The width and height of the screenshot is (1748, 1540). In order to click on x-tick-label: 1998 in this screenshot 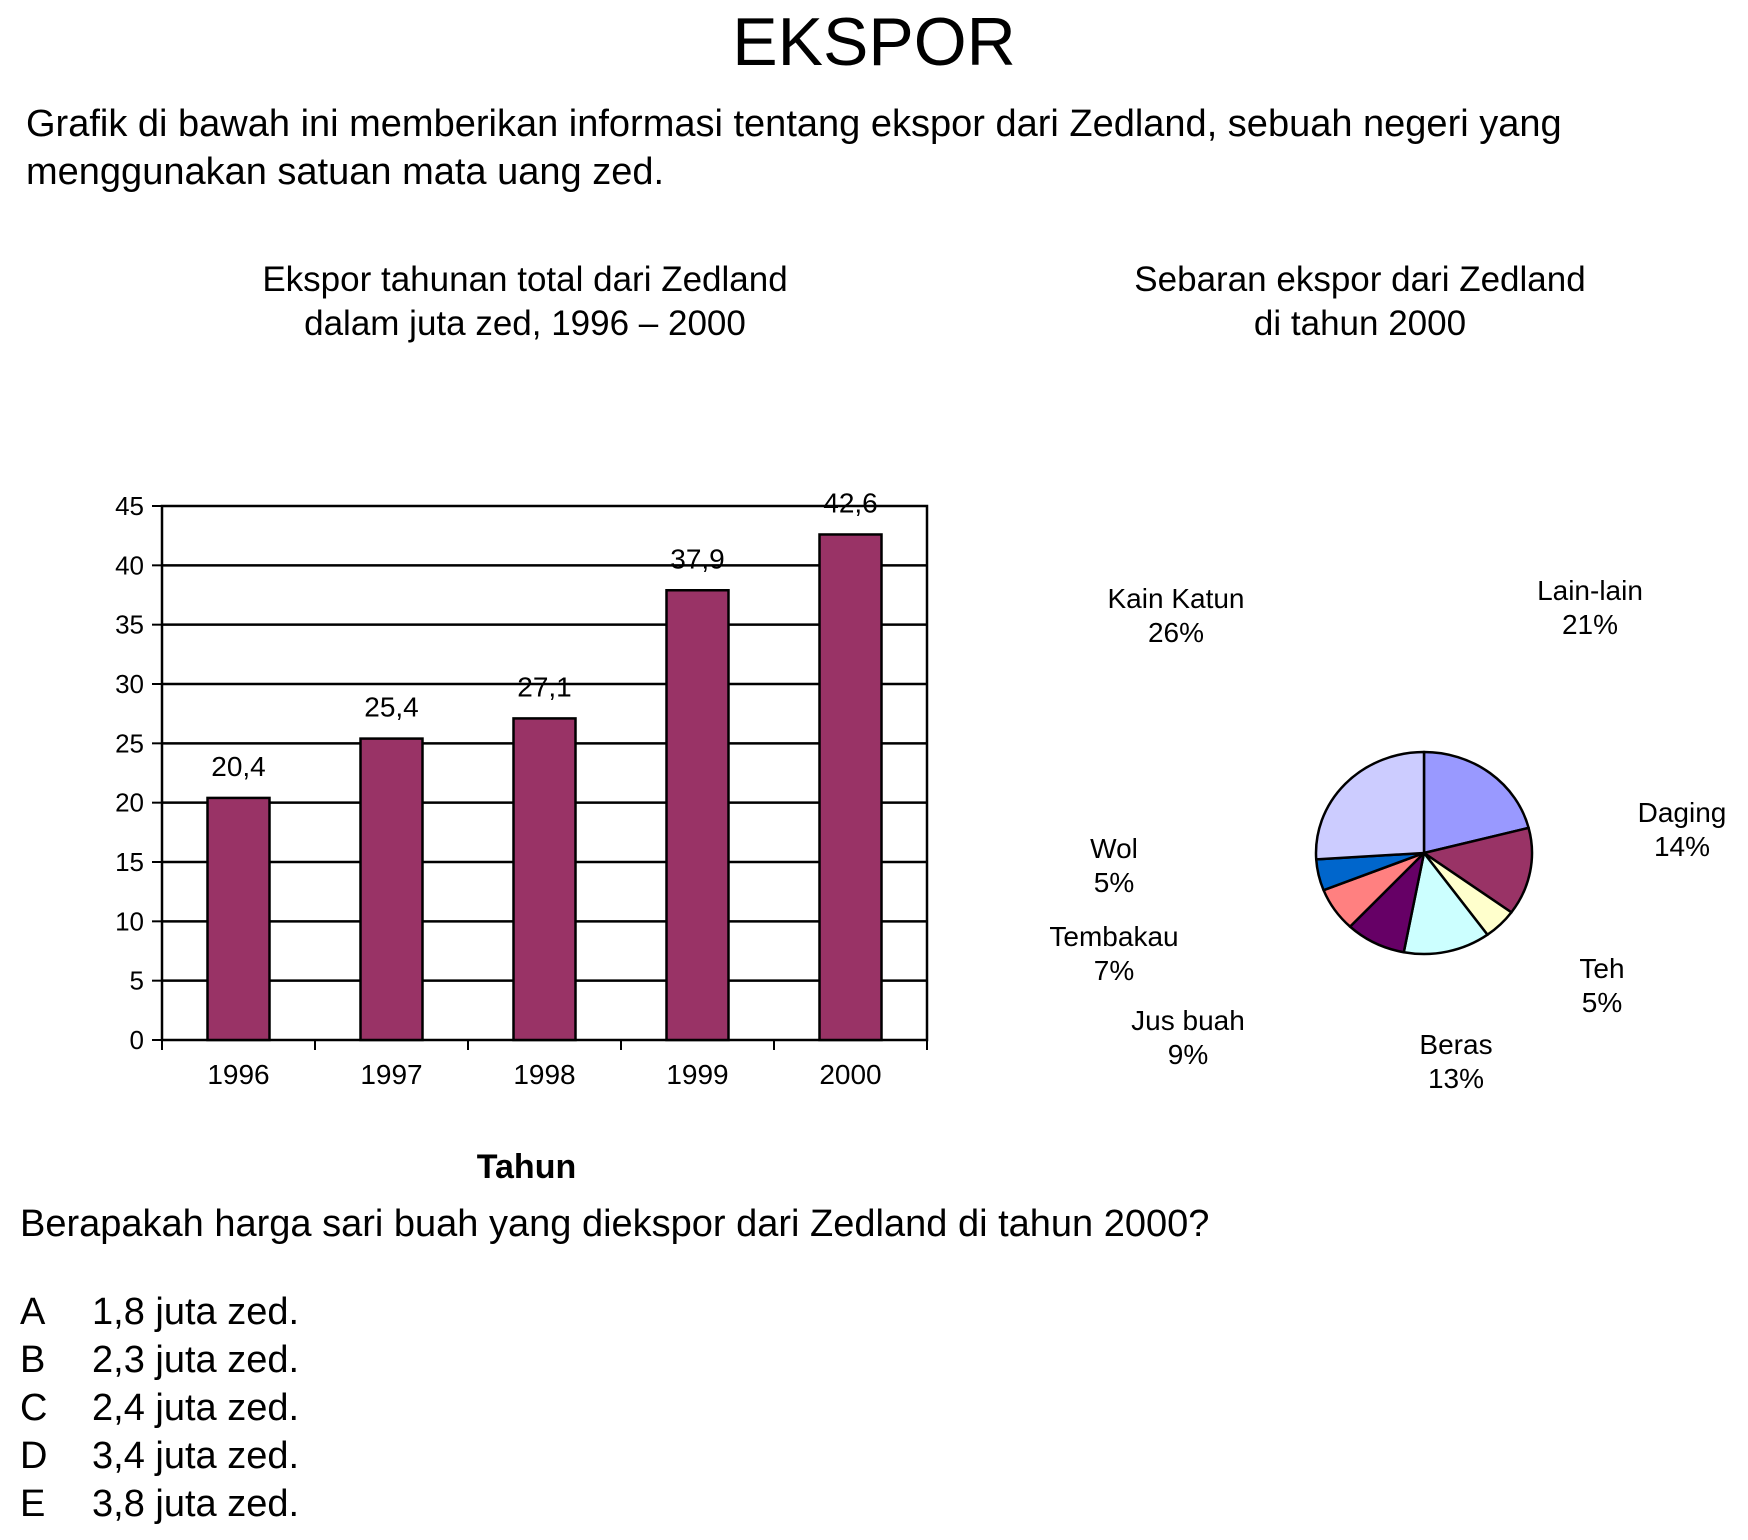, I will do `click(544, 1074)`.